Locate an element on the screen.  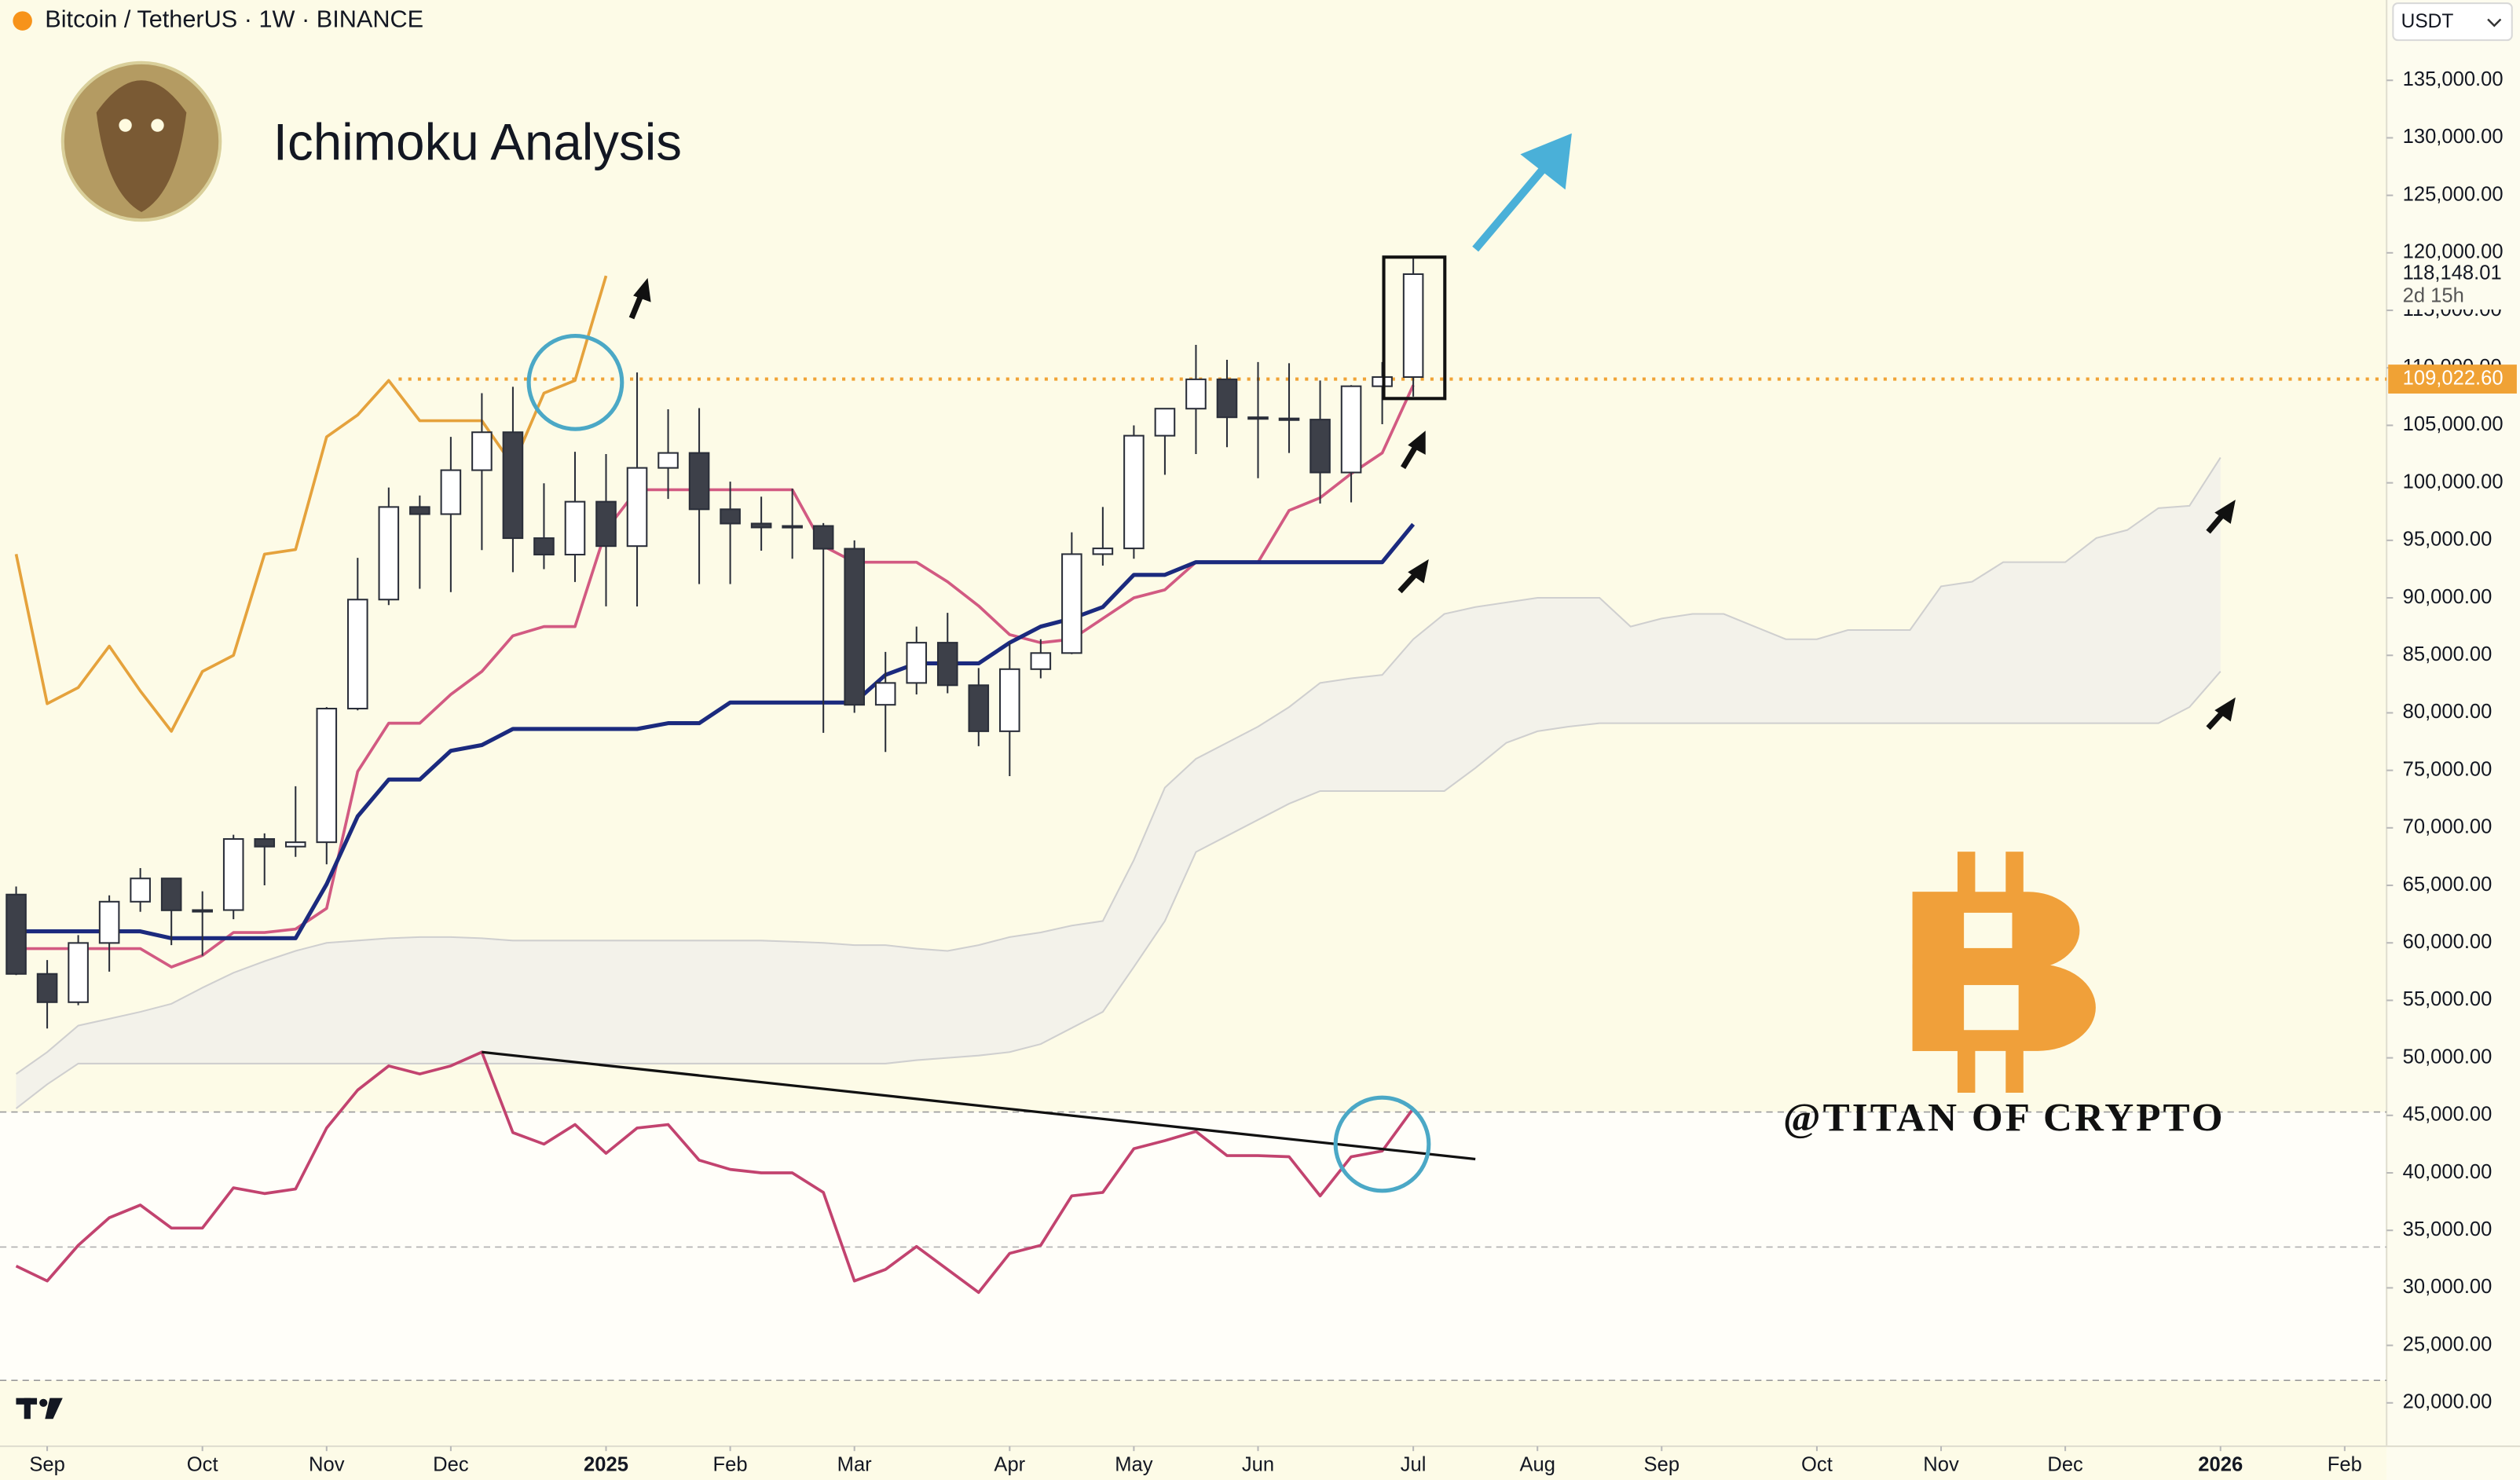
y-tick-label: 120,000.00 is located at coordinates (2453, 252).